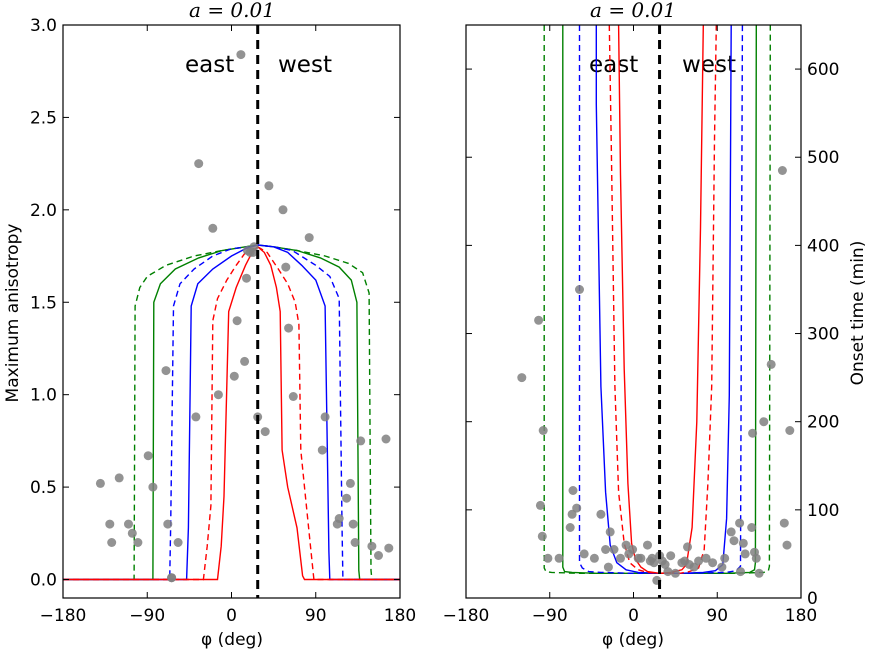  I want to click on left-x-axis-label: φ (deg), so click(232, 640).